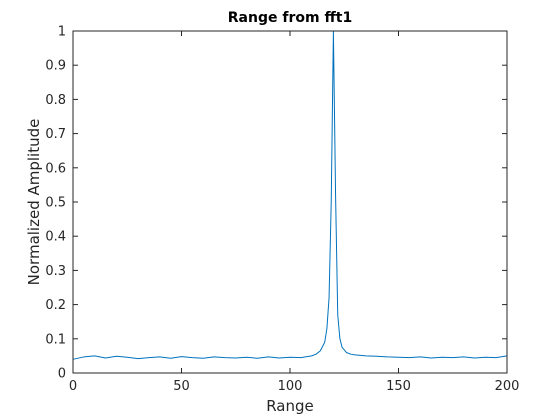  I want to click on y-tick-label: 0.4, so click(55, 237).